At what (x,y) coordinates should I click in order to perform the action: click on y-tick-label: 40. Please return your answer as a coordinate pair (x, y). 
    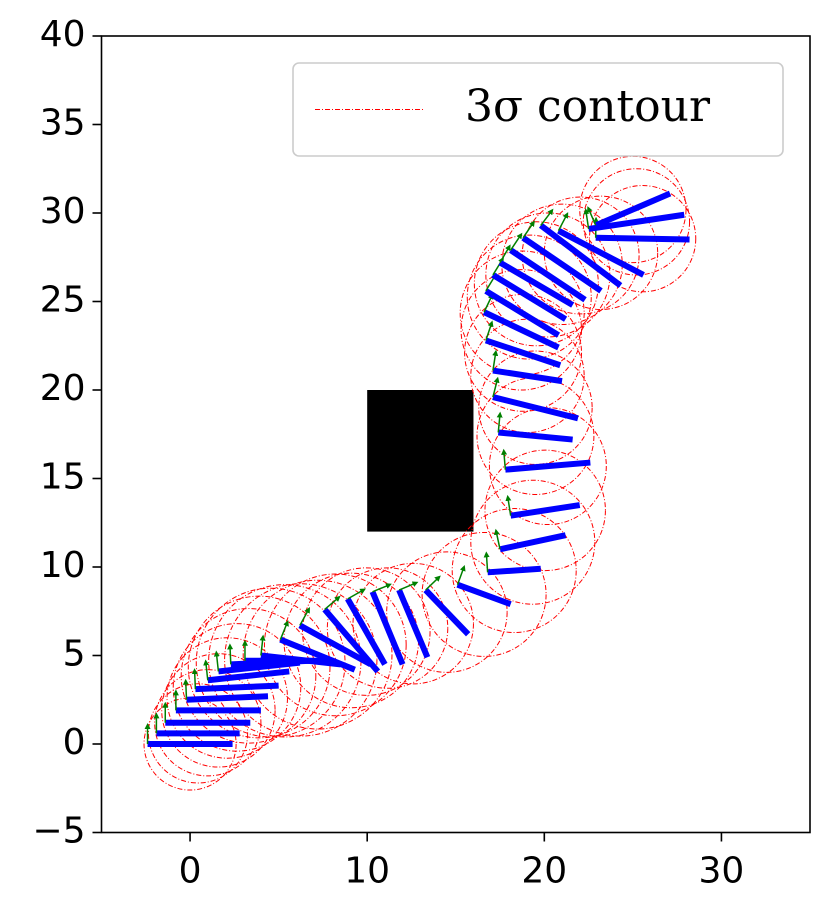
    Looking at the image, I should click on (63, 34).